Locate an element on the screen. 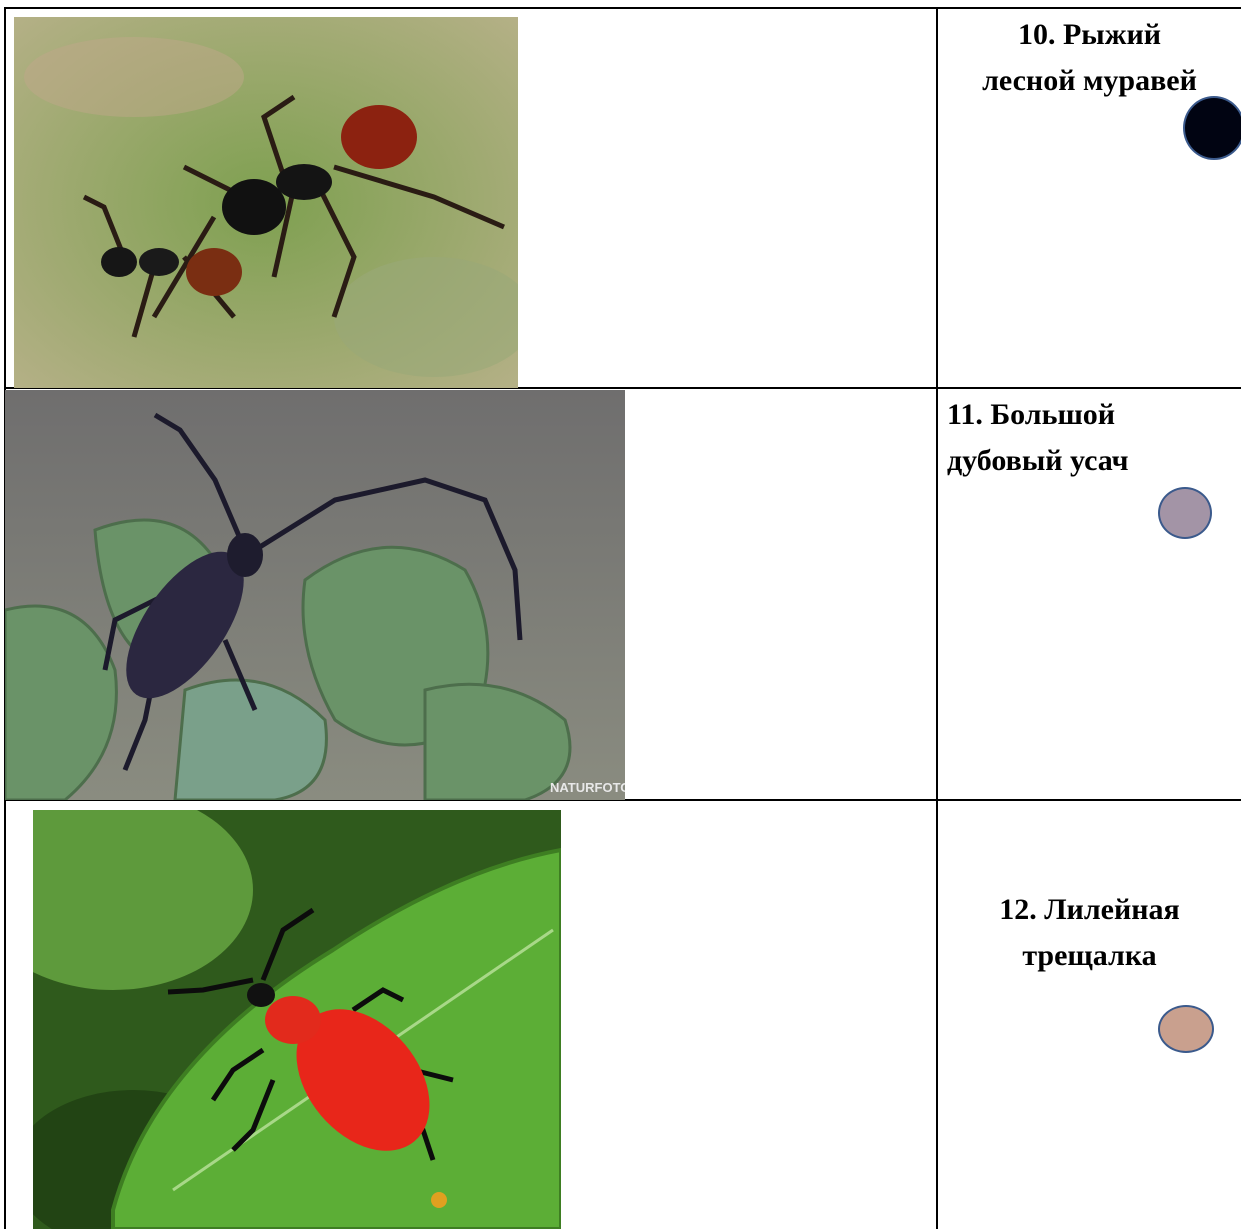  label-line: лесной муравей is located at coordinates (1089, 80).